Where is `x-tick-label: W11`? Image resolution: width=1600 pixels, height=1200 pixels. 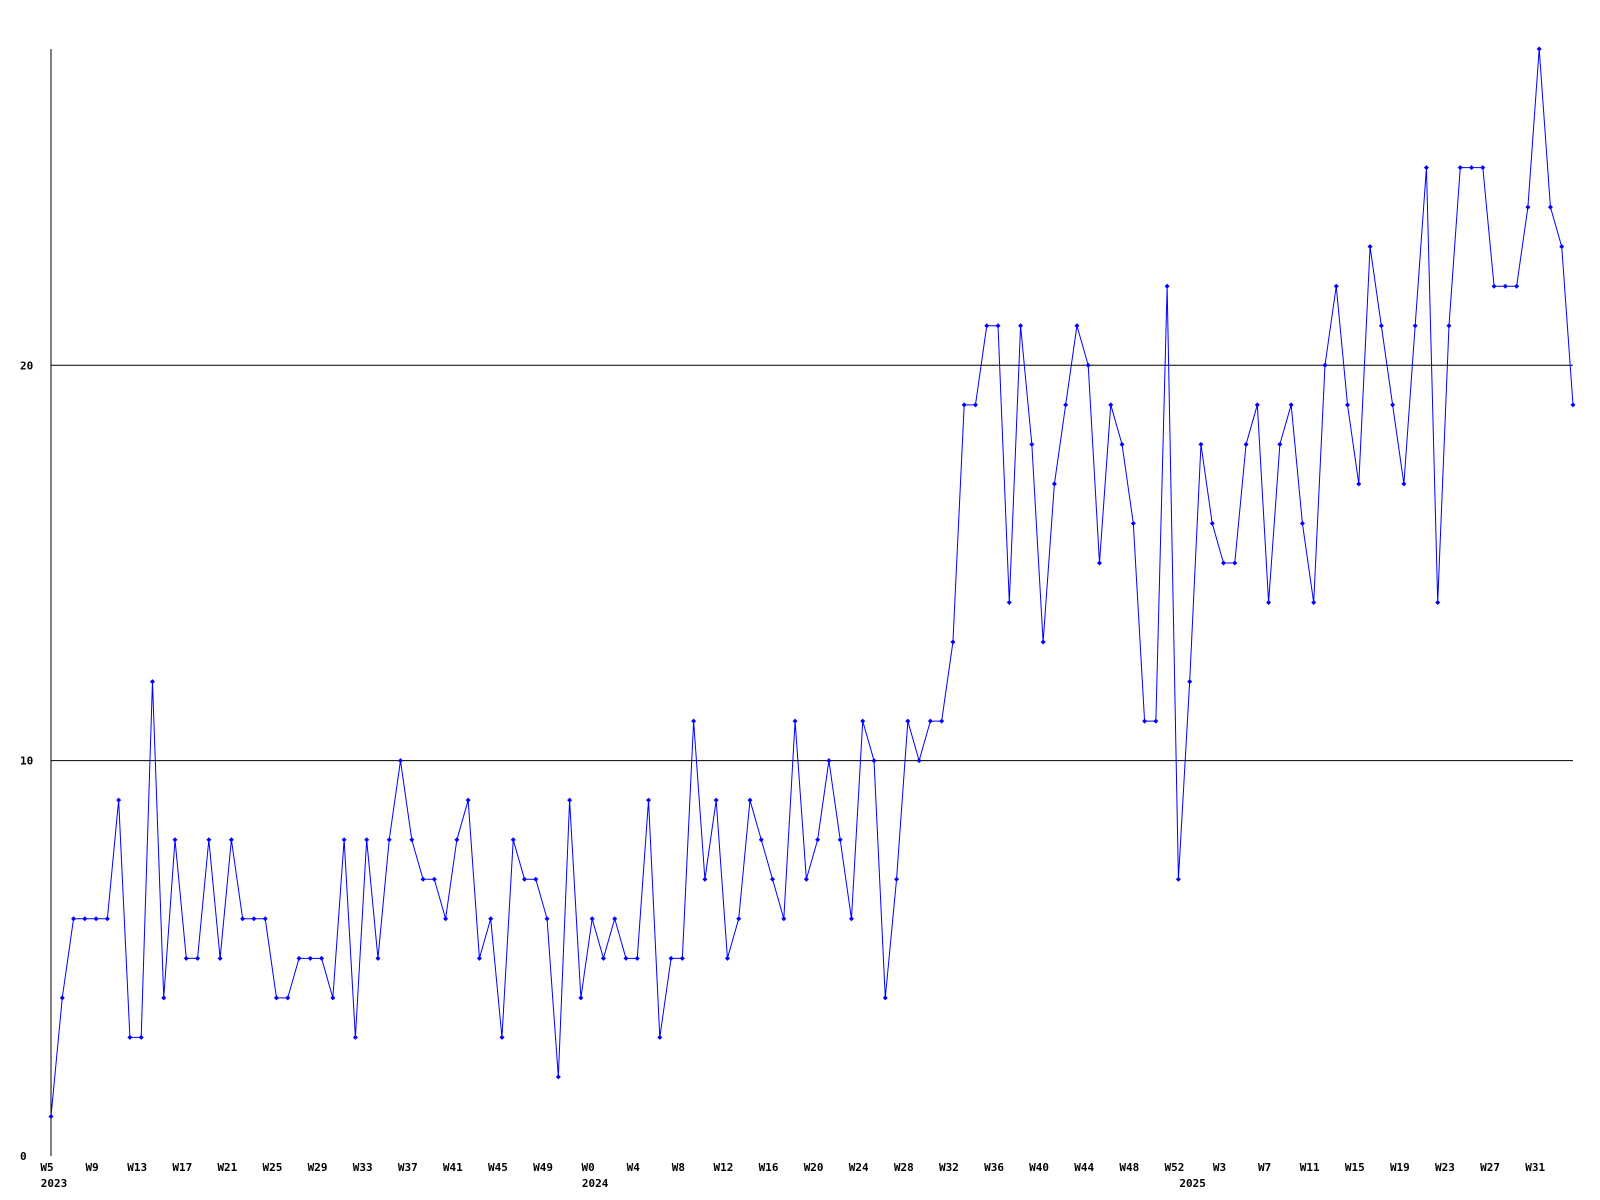
x-tick-label: W11 is located at coordinates (1310, 1167).